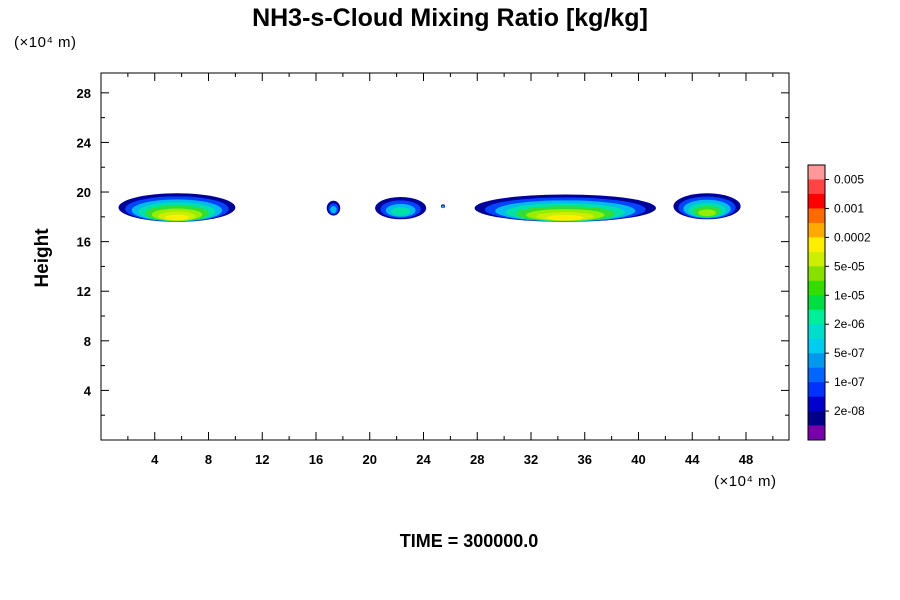 Image resolution: width=900 pixels, height=600 pixels. Describe the element at coordinates (45, 42) in the screenshot. I see `y-axis-unit: (×10⁴ m)` at that location.